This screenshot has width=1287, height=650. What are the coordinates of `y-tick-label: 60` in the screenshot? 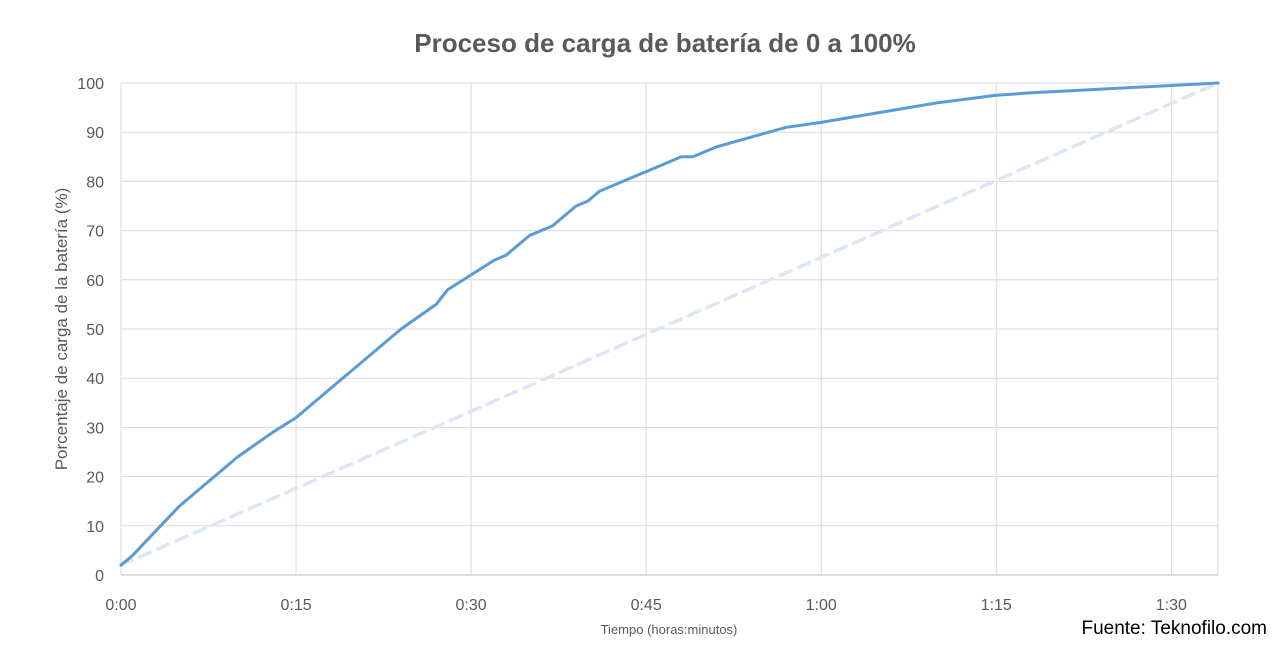 It's located at (95, 281).